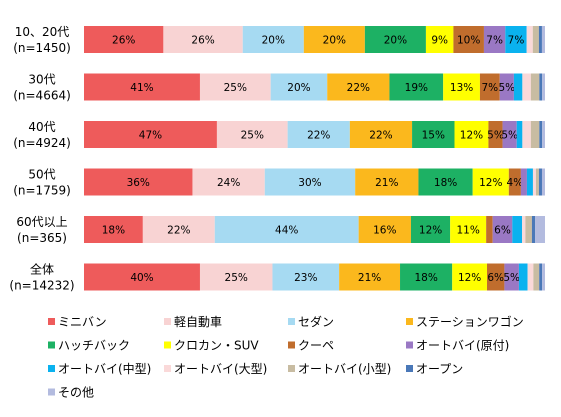 The image size is (561, 417). What do you see at coordinates (42, 238) in the screenshot?
I see `category-sample-size: (n=365)` at bounding box center [42, 238].